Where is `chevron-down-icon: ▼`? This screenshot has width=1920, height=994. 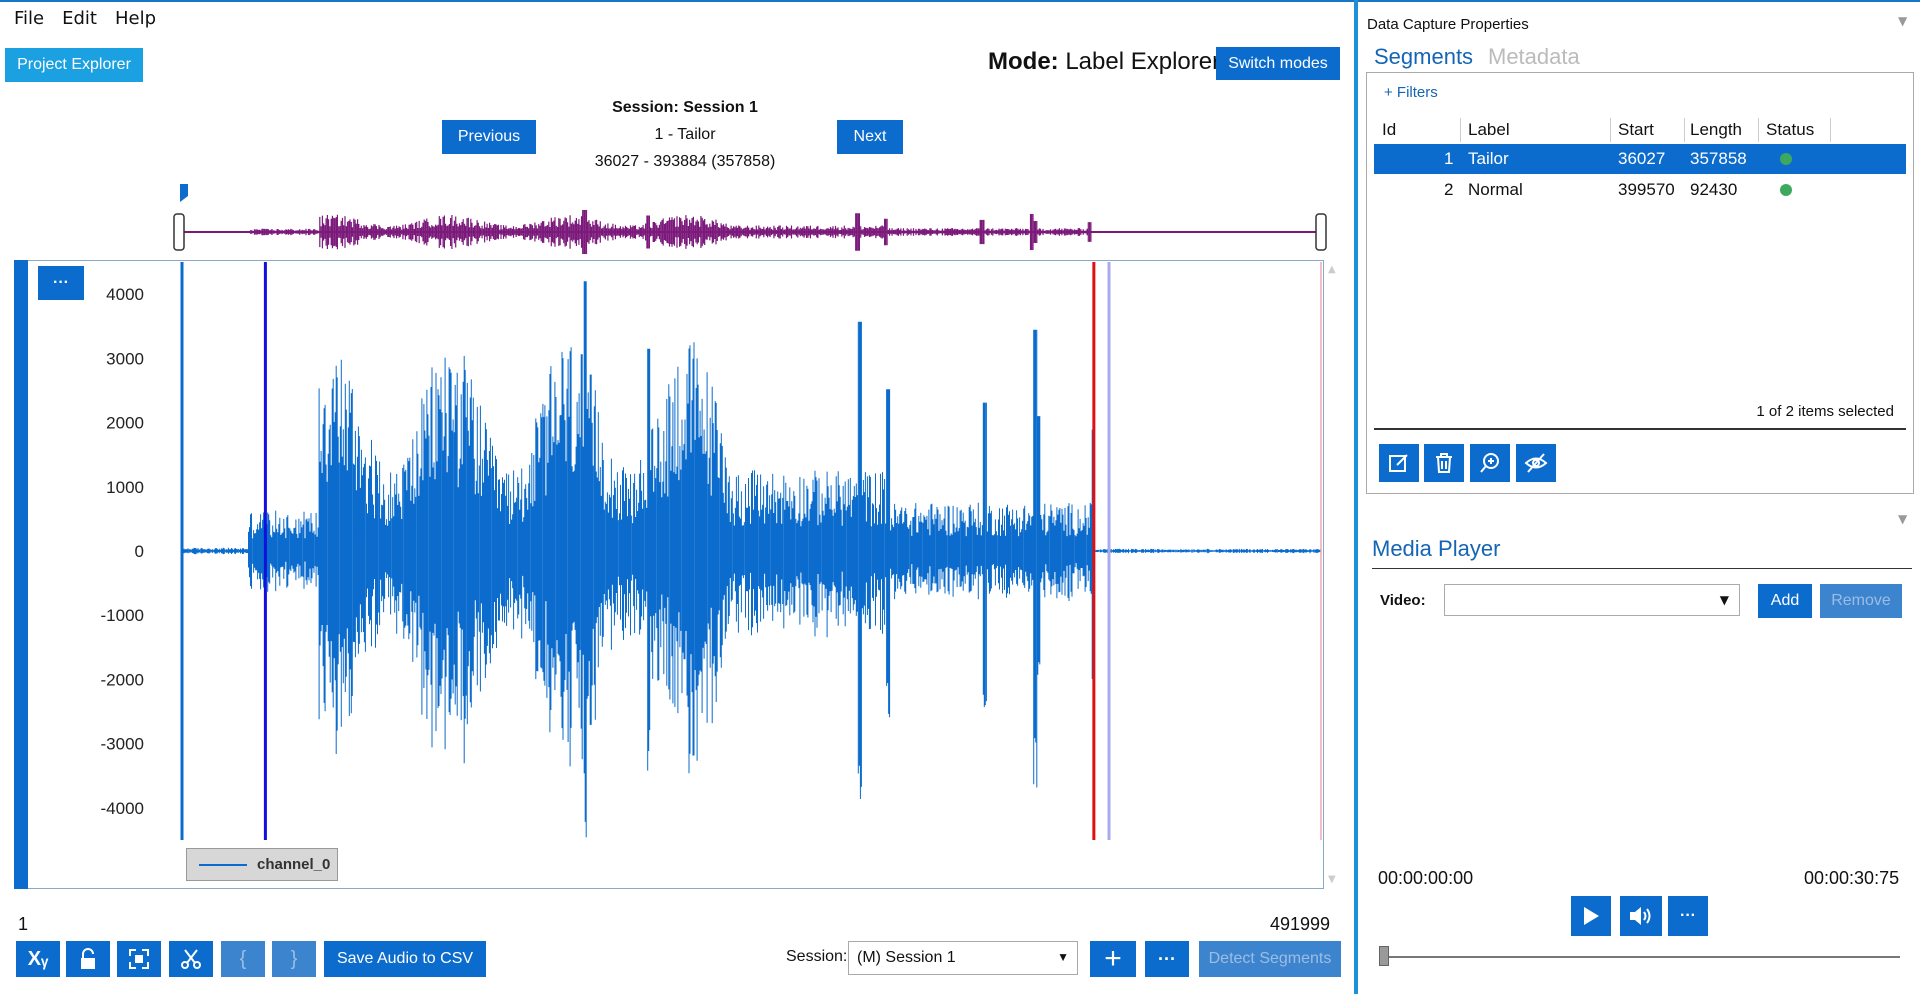
chevron-down-icon: ▼ is located at coordinates (1063, 957).